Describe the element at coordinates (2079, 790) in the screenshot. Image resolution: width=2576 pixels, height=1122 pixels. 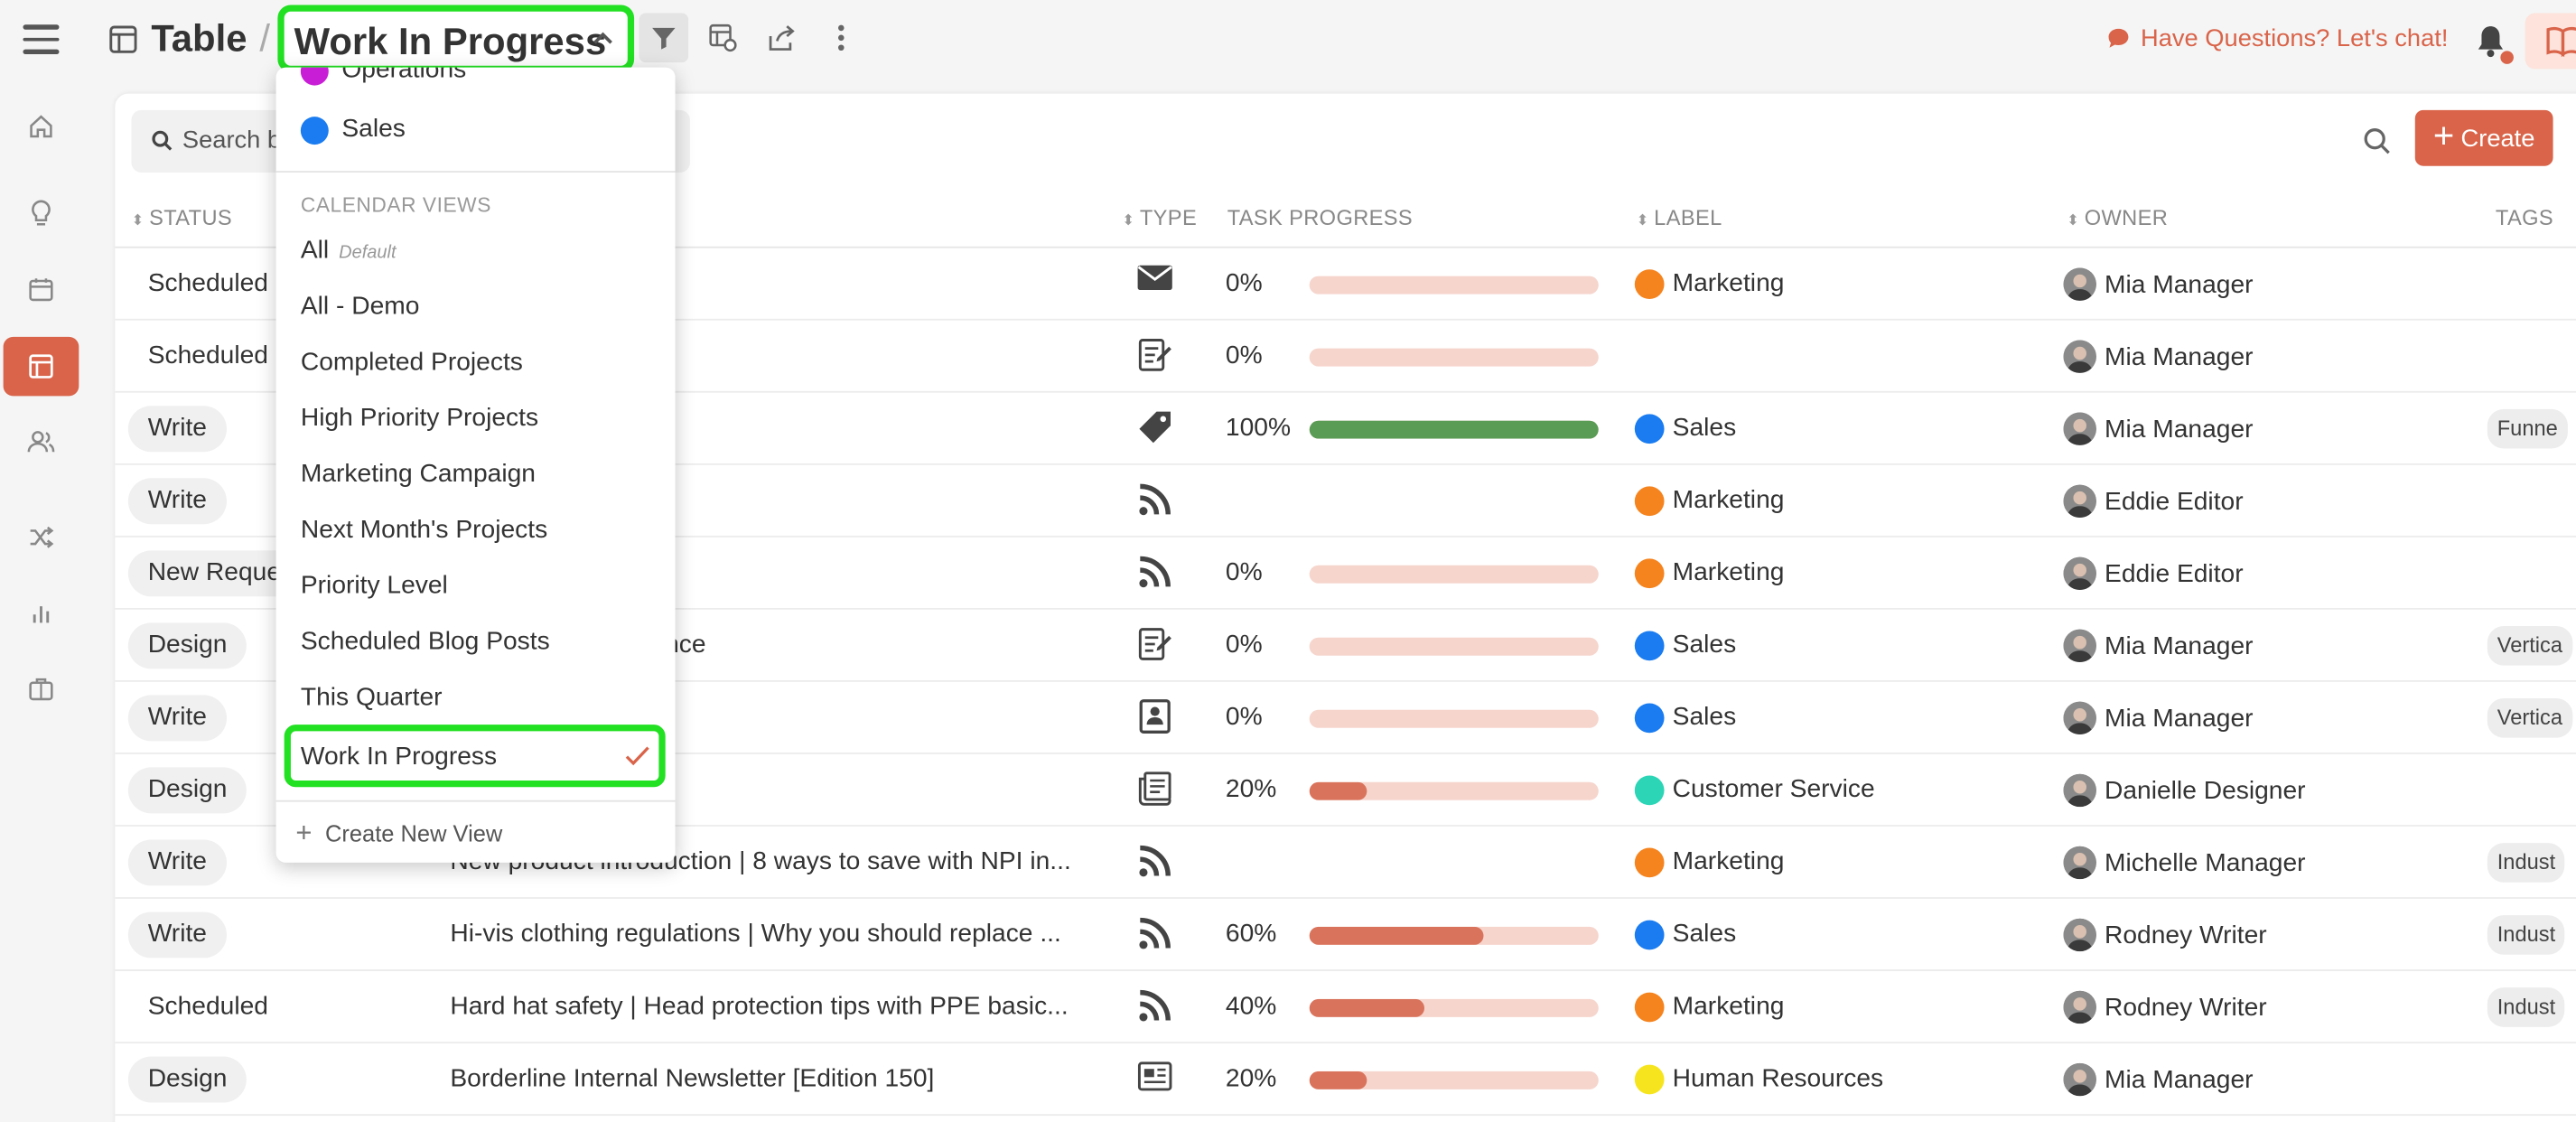
I see `avatar` at that location.